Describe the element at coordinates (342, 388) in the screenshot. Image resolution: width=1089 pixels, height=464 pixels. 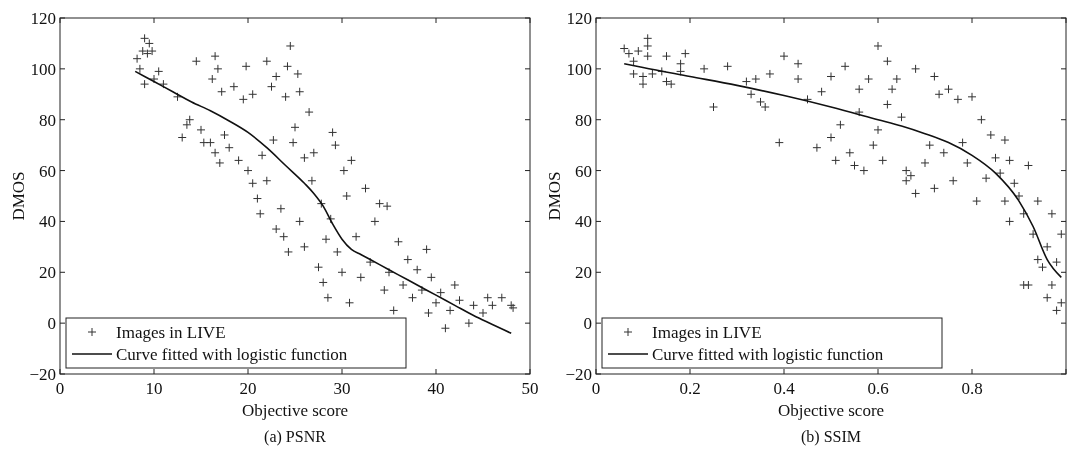
I see `x-tick-label: 30` at that location.